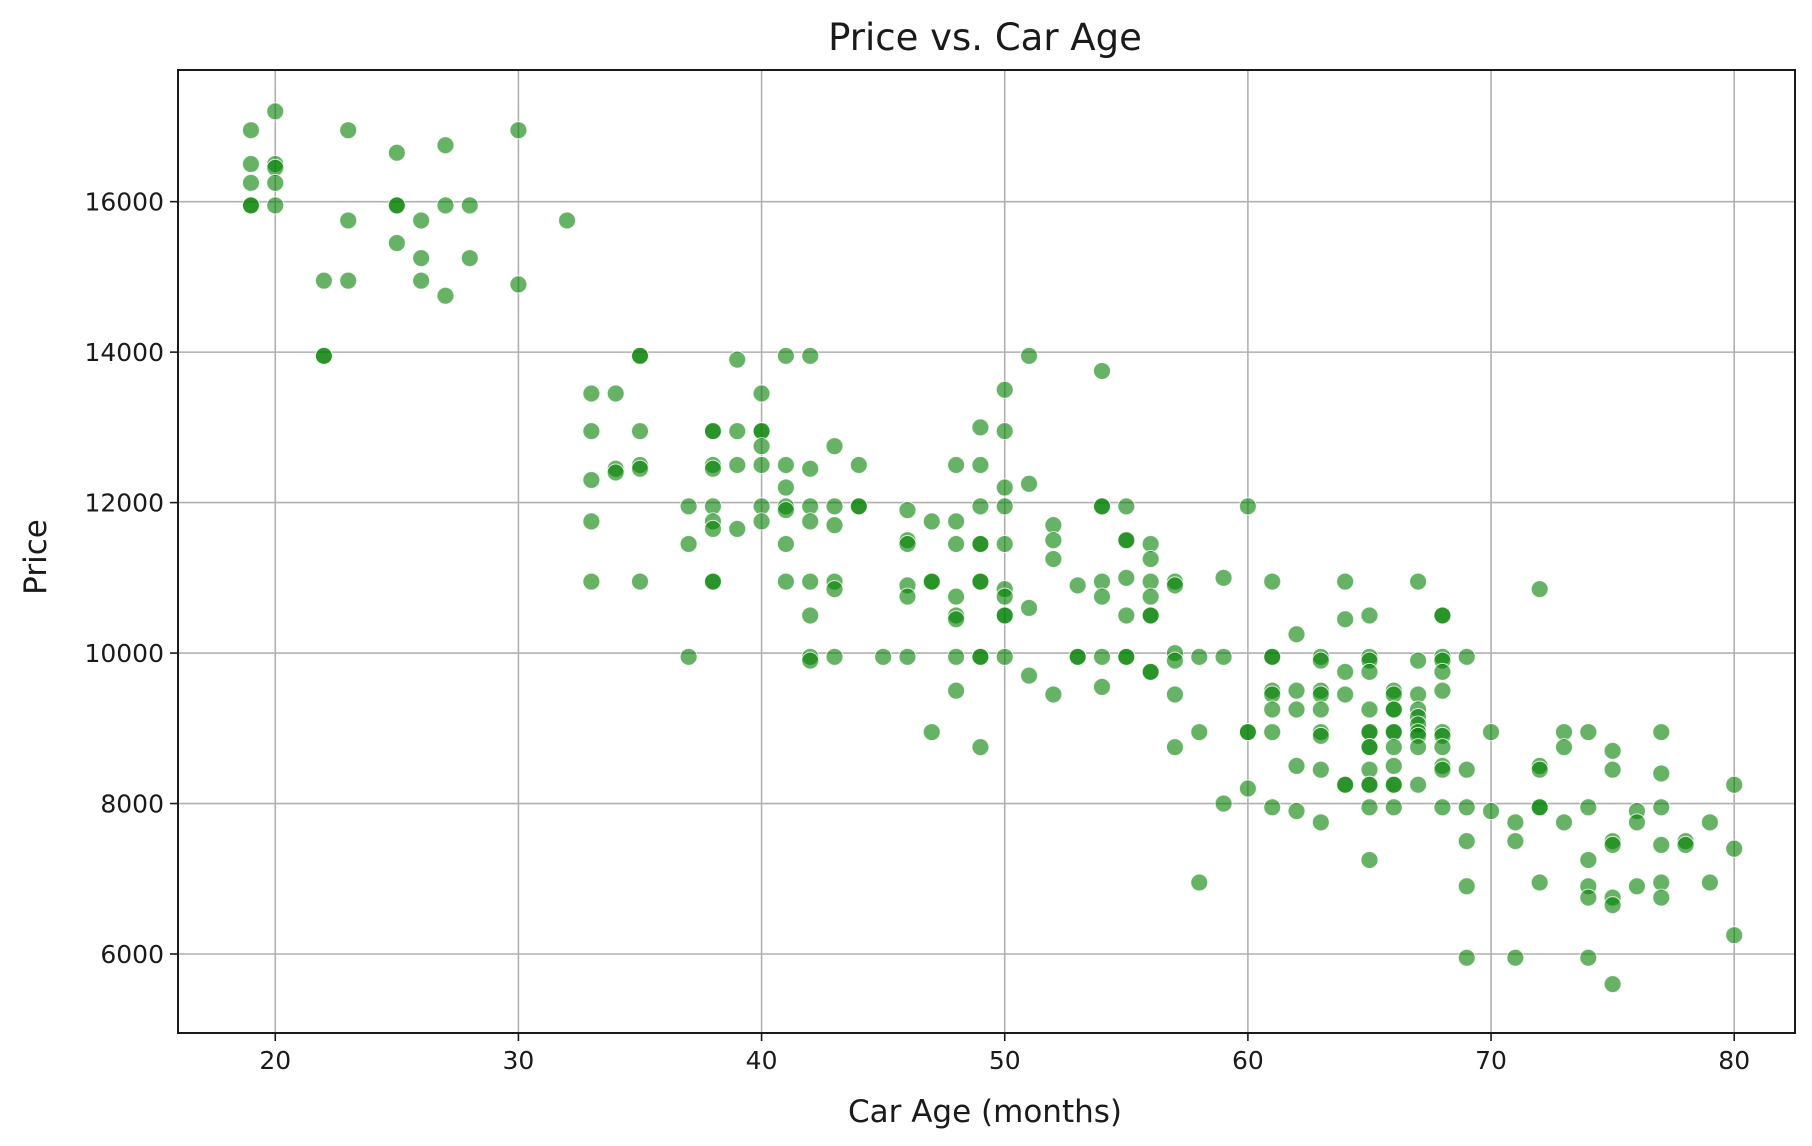 This screenshot has height=1146, width=1812. I want to click on y-tick-label: 14000, so click(124, 352).